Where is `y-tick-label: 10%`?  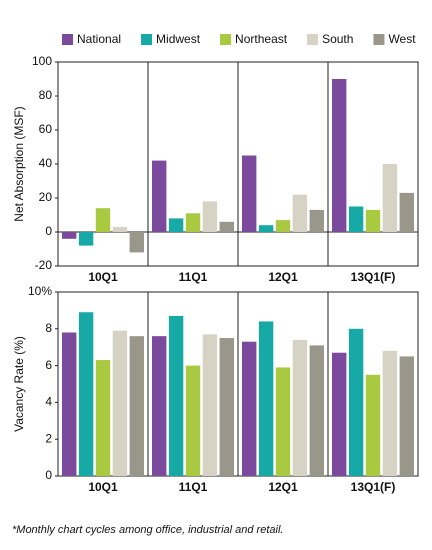 y-tick-label: 10% is located at coordinates (40, 291).